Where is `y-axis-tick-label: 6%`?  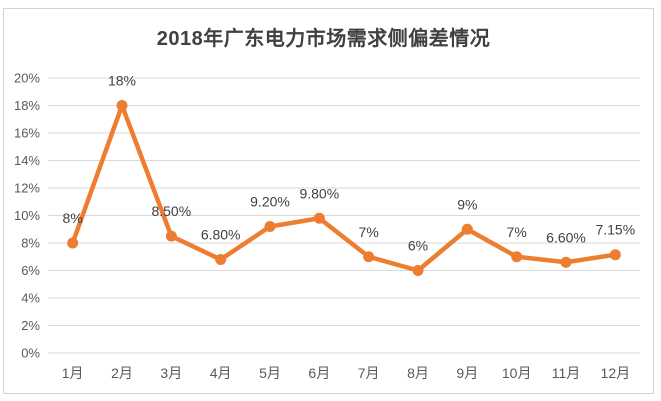
y-axis-tick-label: 6% is located at coordinates (30, 270).